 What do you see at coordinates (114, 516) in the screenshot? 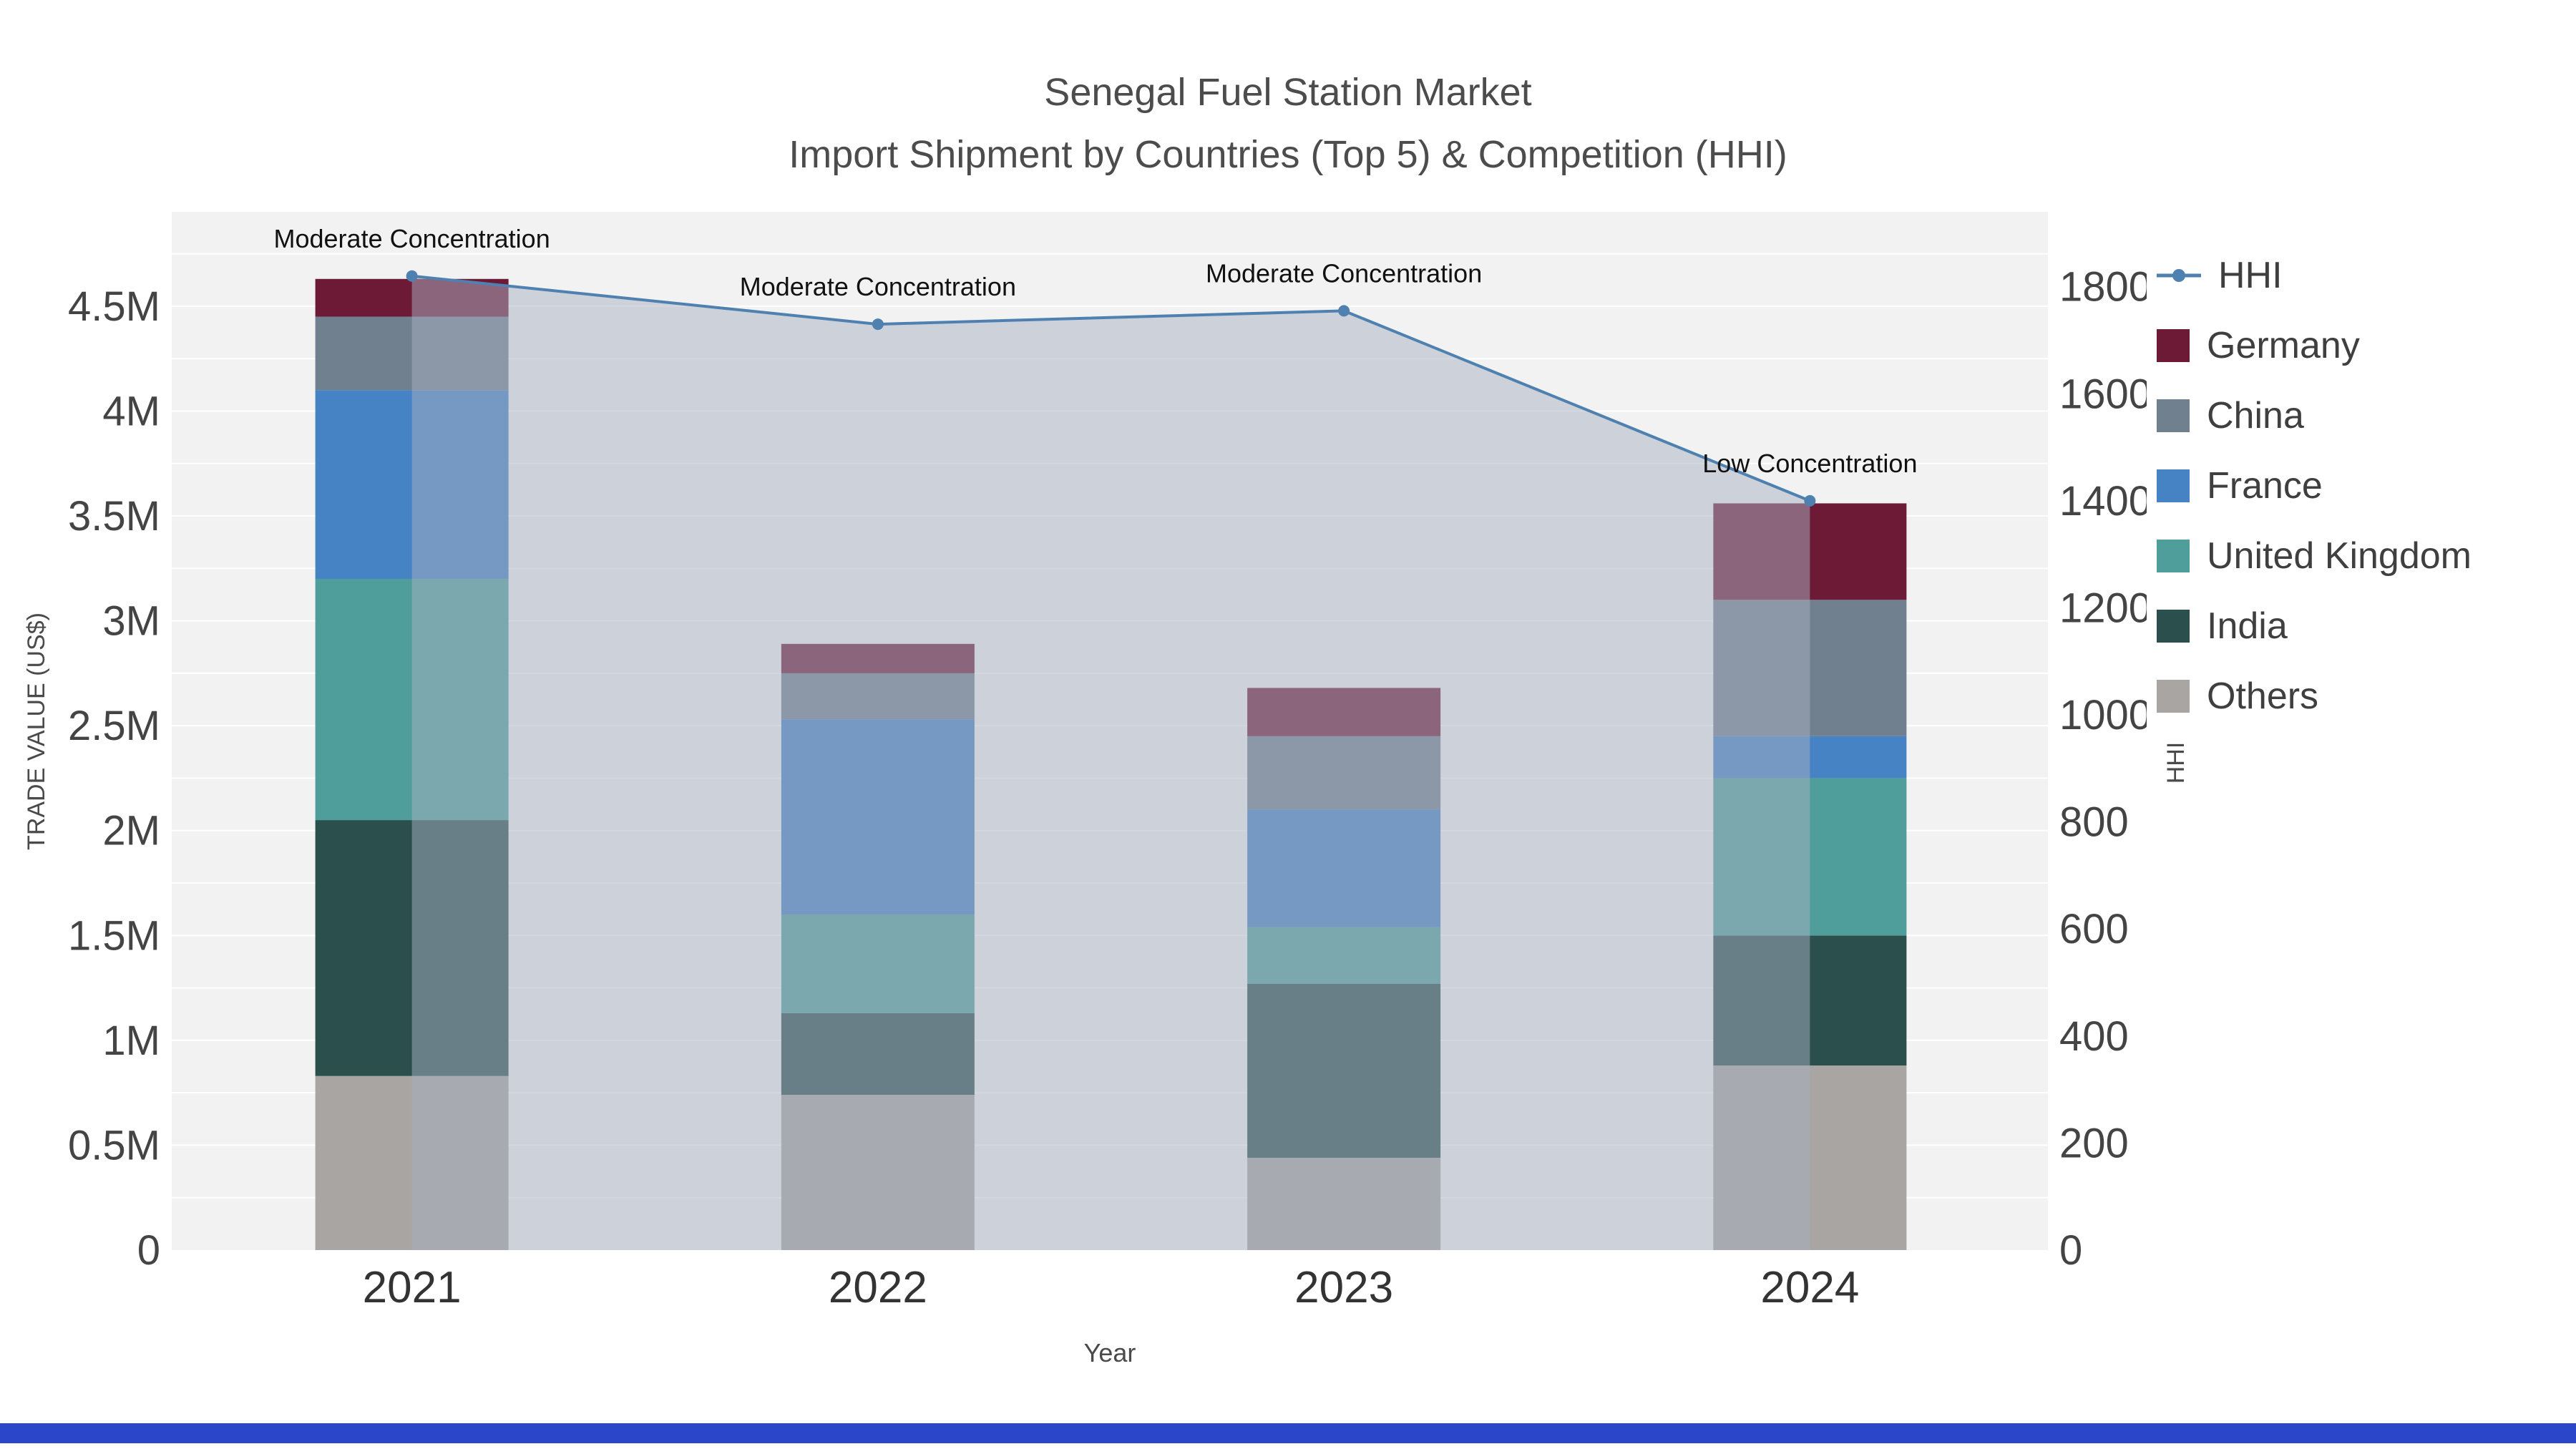
I see `left-tick-label: 3.5M` at bounding box center [114, 516].